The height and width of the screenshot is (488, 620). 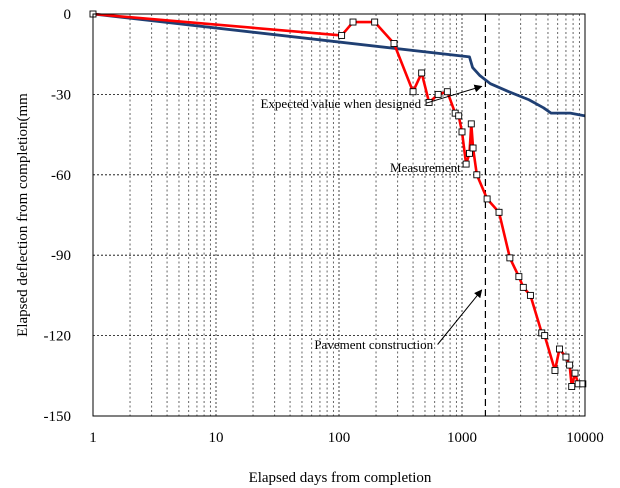 What do you see at coordinates (61, 176) in the screenshot?
I see `y-tick-label: -60` at bounding box center [61, 176].